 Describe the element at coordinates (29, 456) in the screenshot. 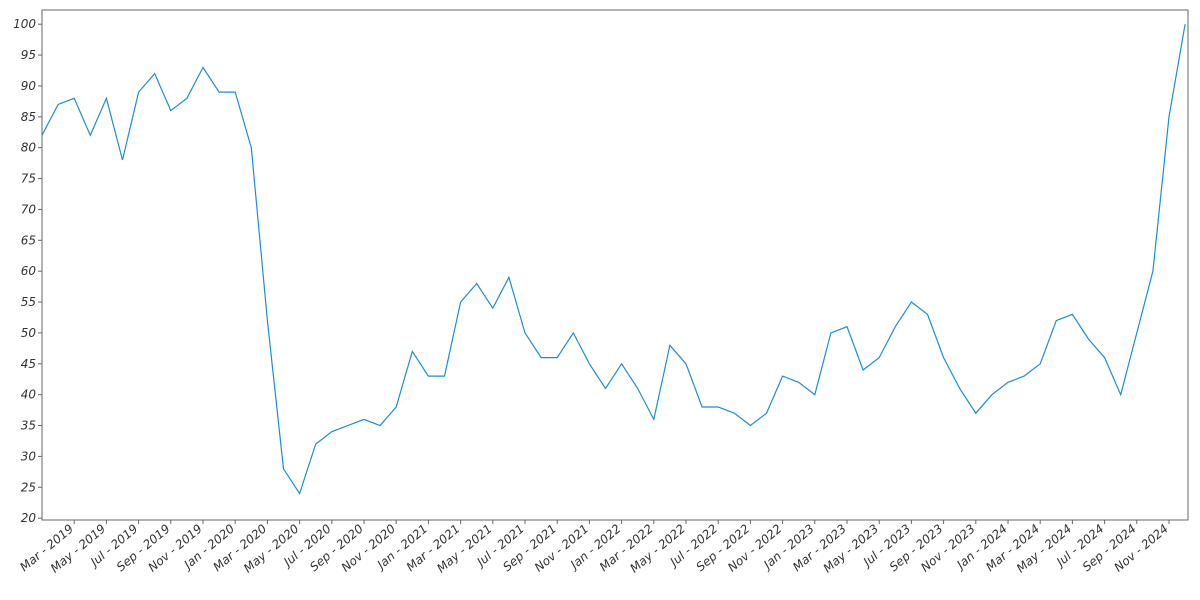

I see `y-tick-label: 30` at that location.